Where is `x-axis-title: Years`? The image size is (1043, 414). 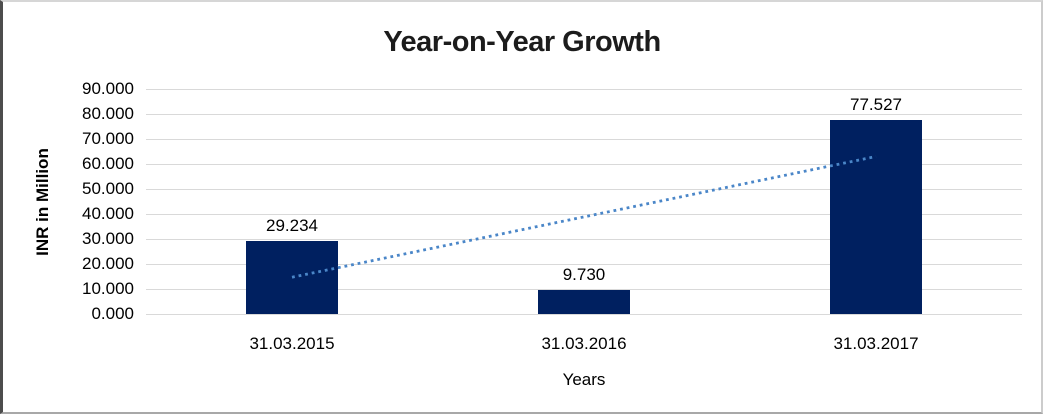
x-axis-title: Years is located at coordinates (584, 379).